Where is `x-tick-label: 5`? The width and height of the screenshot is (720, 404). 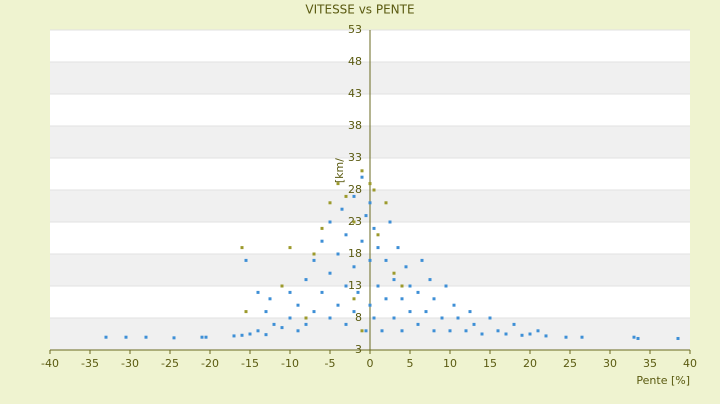 x-tick-label: 5 is located at coordinates (410, 363).